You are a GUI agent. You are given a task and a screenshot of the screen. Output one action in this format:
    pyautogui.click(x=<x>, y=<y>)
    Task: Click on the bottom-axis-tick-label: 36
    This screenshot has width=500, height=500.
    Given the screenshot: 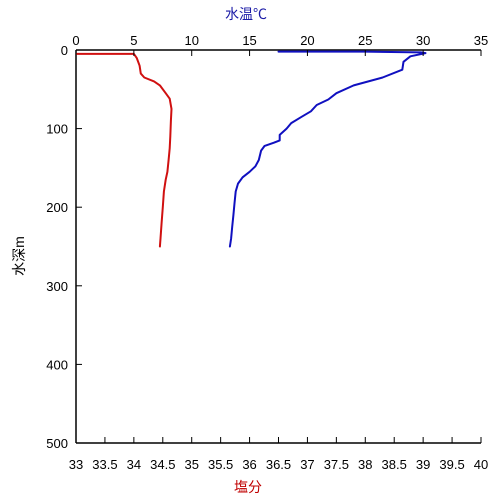 What is the action you would take?
    pyautogui.click(x=249, y=464)
    